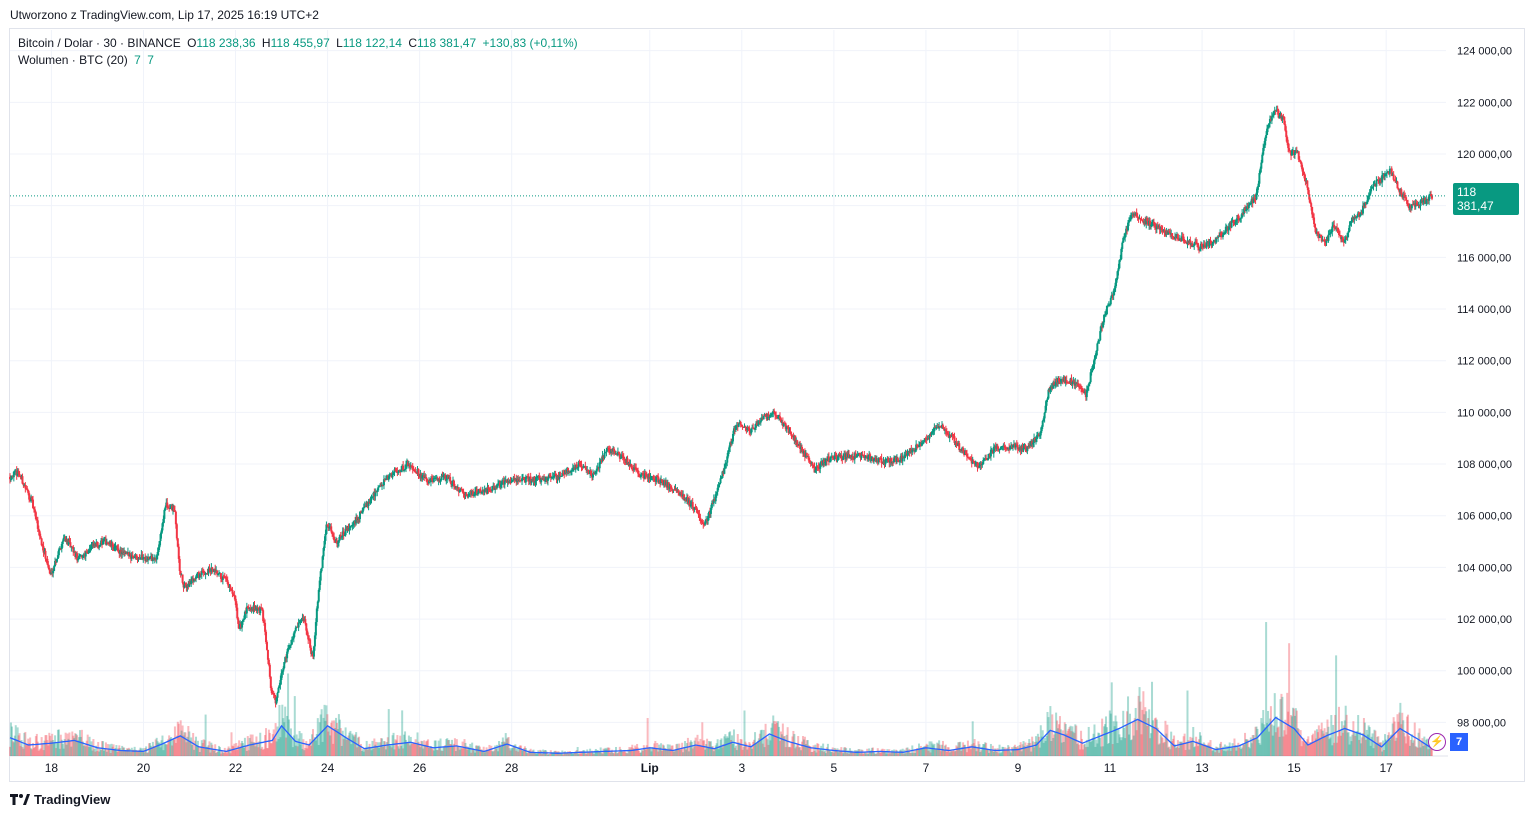 This screenshot has height=818, width=1534. Describe the element at coordinates (73, 60) in the screenshot. I see `volume-label: Wolumen · BTC (20)` at that location.